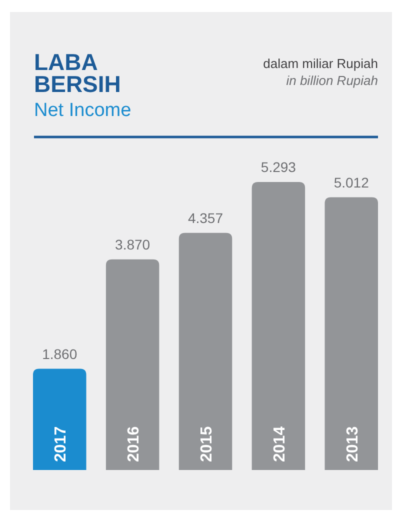  What do you see at coordinates (207, 444) in the screenshot?
I see `x-tick-label: 2015` at bounding box center [207, 444].